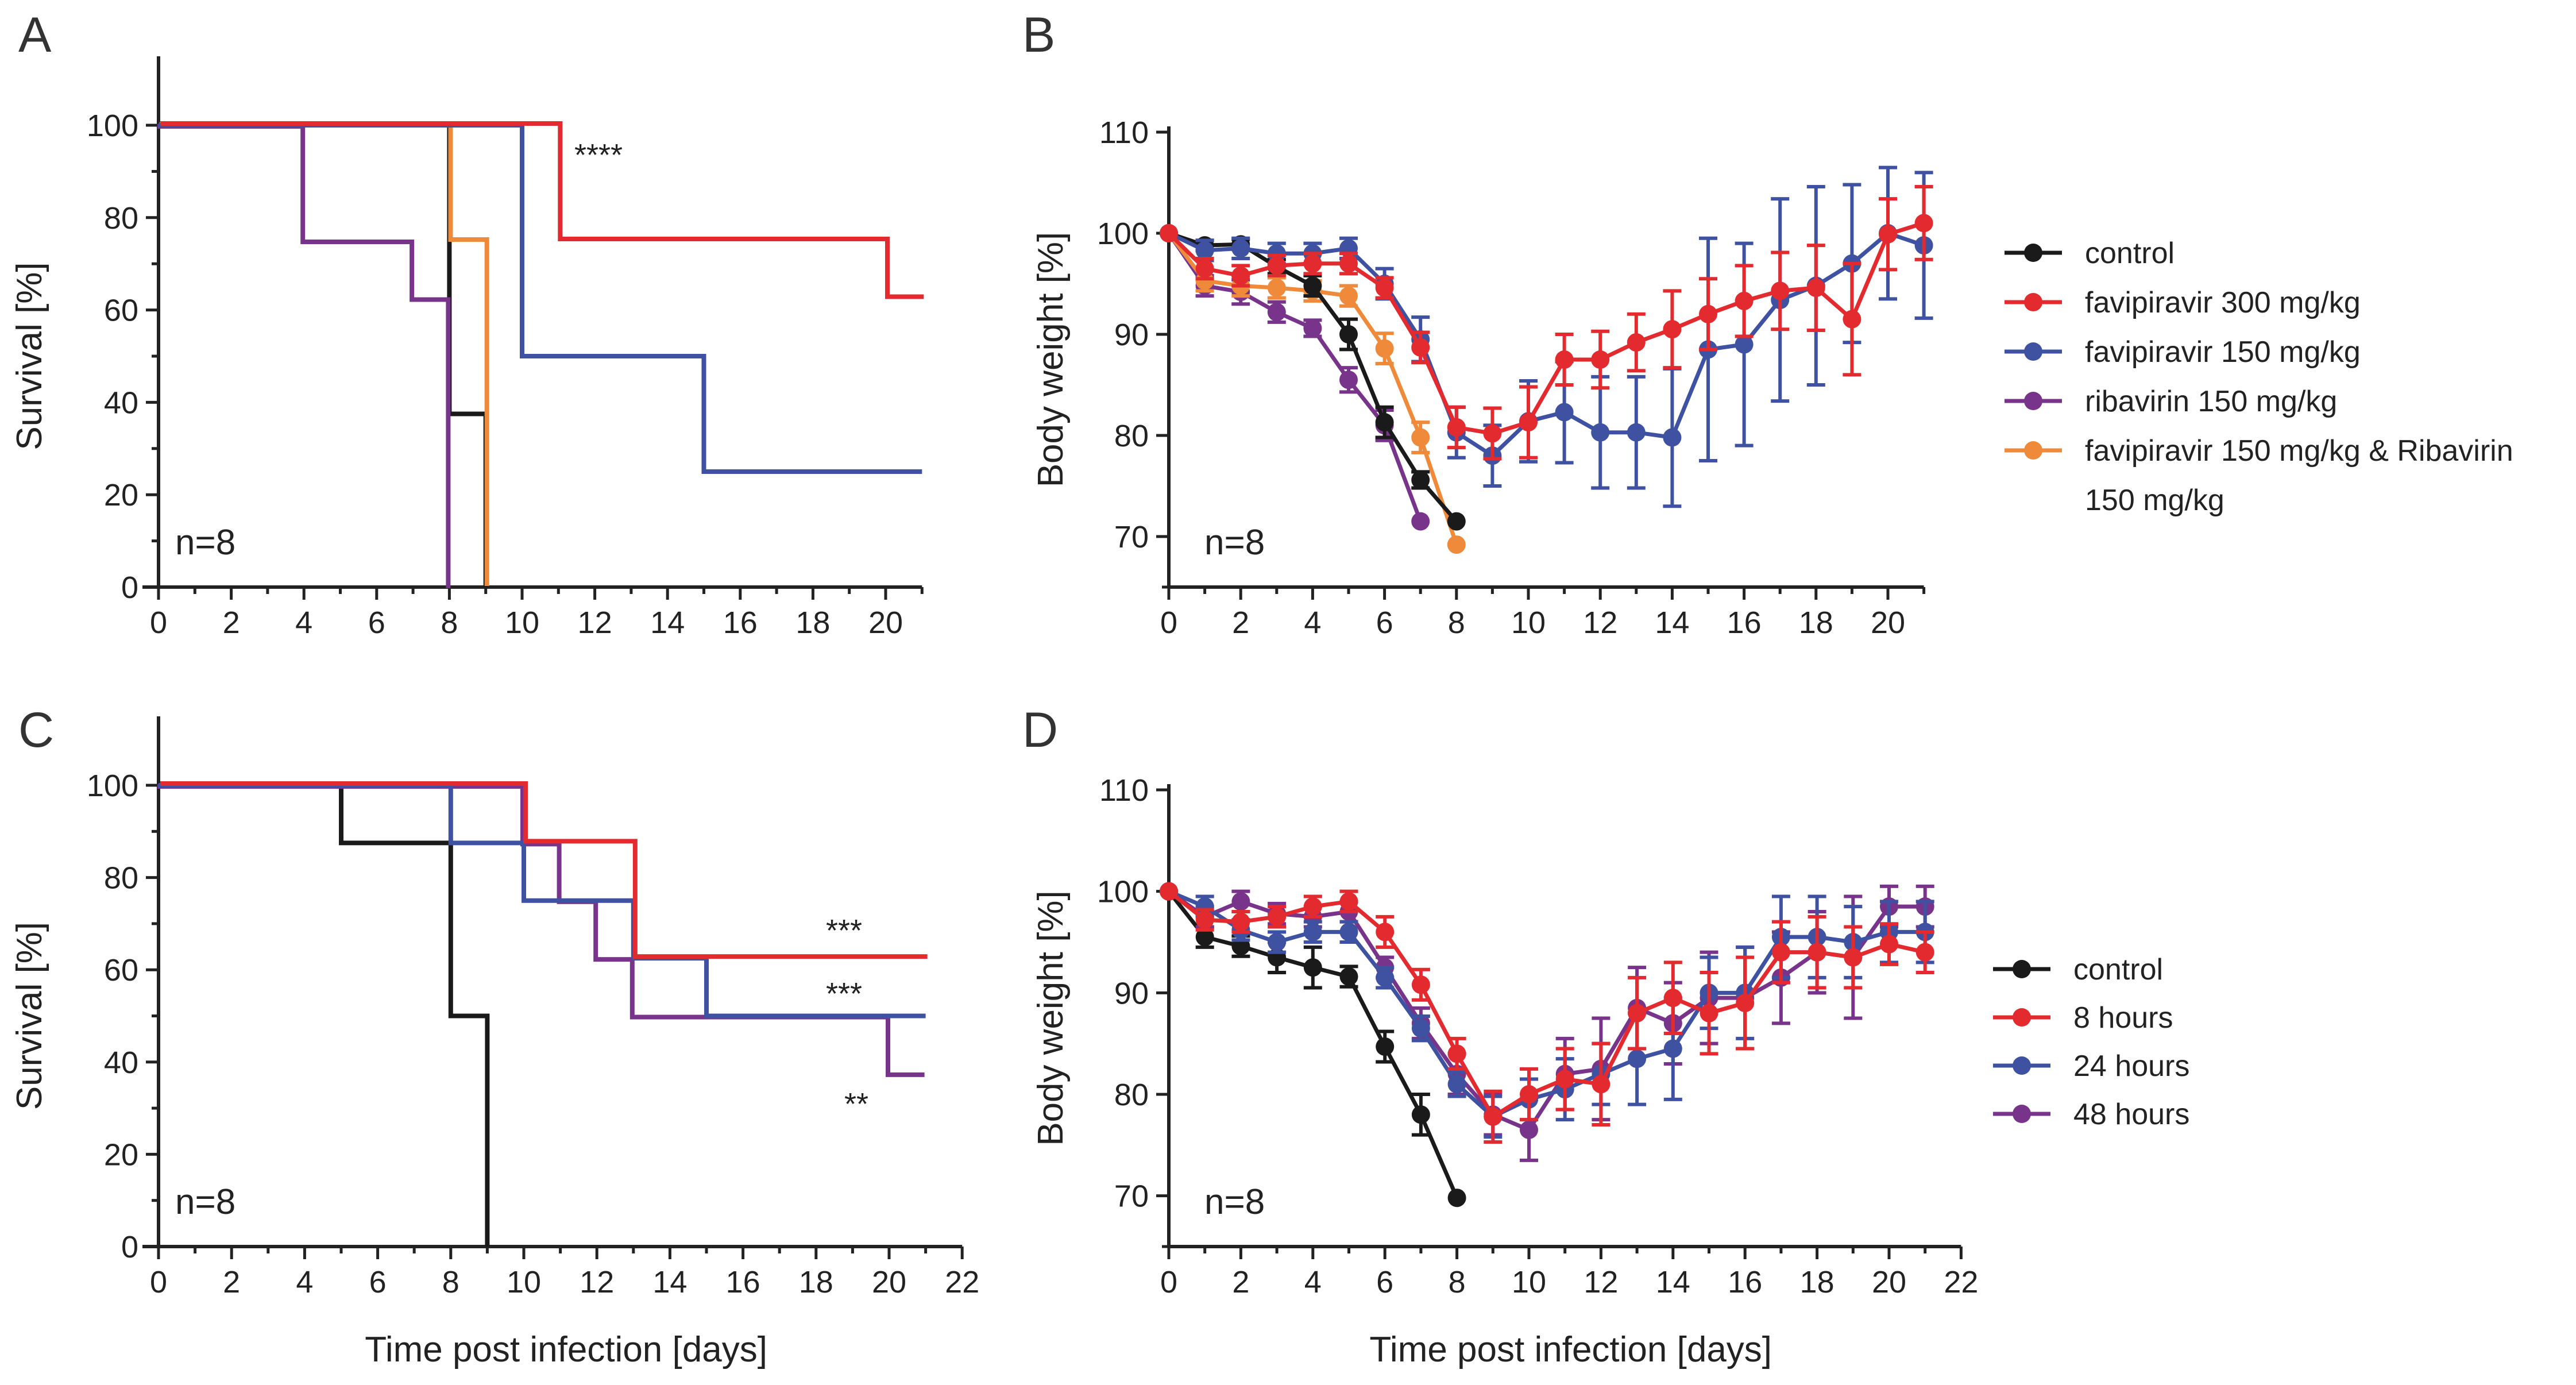  What do you see at coordinates (129, 1247) in the screenshot?
I see `y-tick-label: 0` at bounding box center [129, 1247].